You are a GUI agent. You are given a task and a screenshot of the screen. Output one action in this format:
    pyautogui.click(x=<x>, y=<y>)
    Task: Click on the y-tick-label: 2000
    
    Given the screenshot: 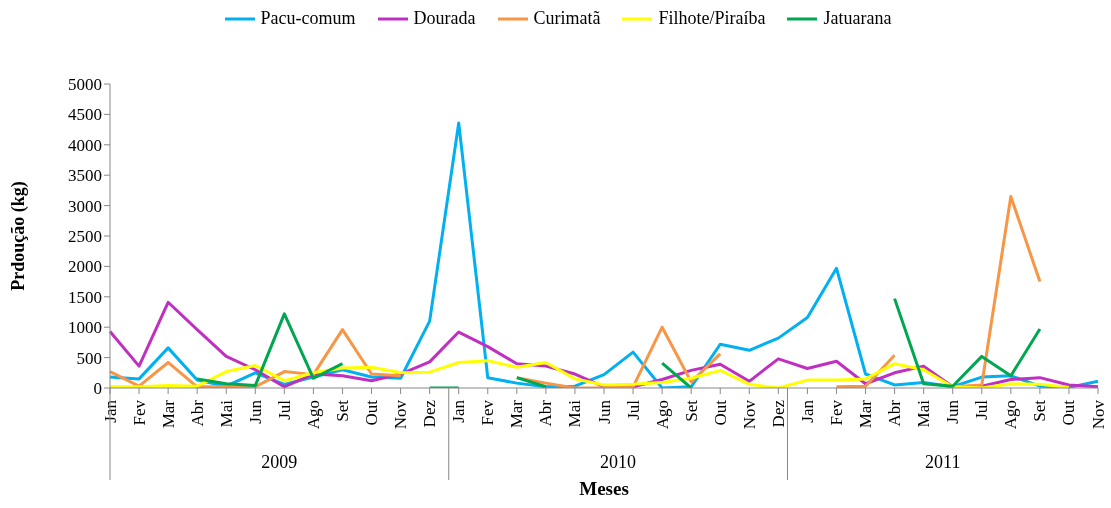 What is the action you would take?
    pyautogui.click(x=85, y=267)
    